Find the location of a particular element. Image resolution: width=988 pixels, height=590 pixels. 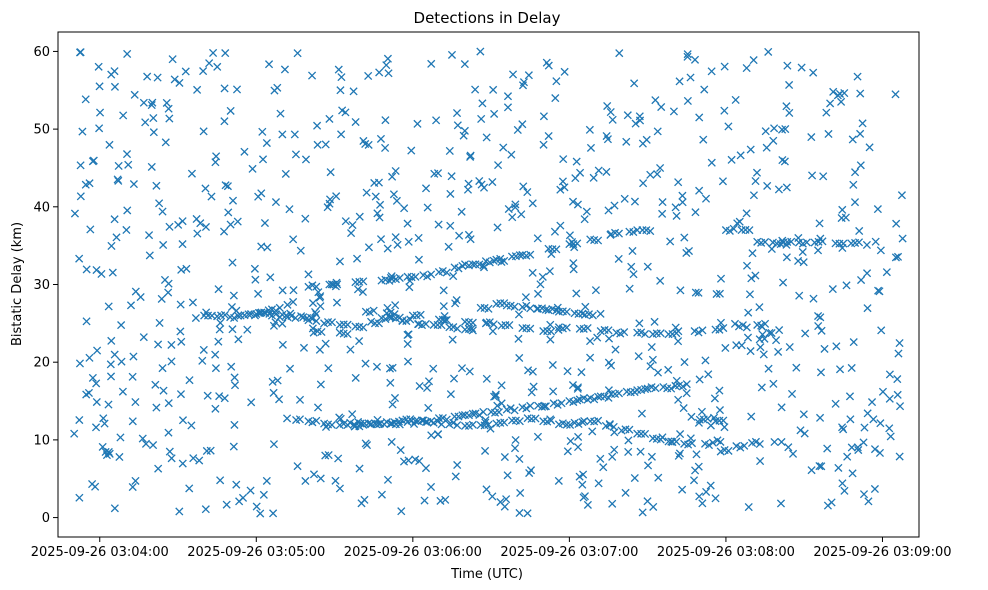

y-tick: 60 is located at coordinates (45, 52).